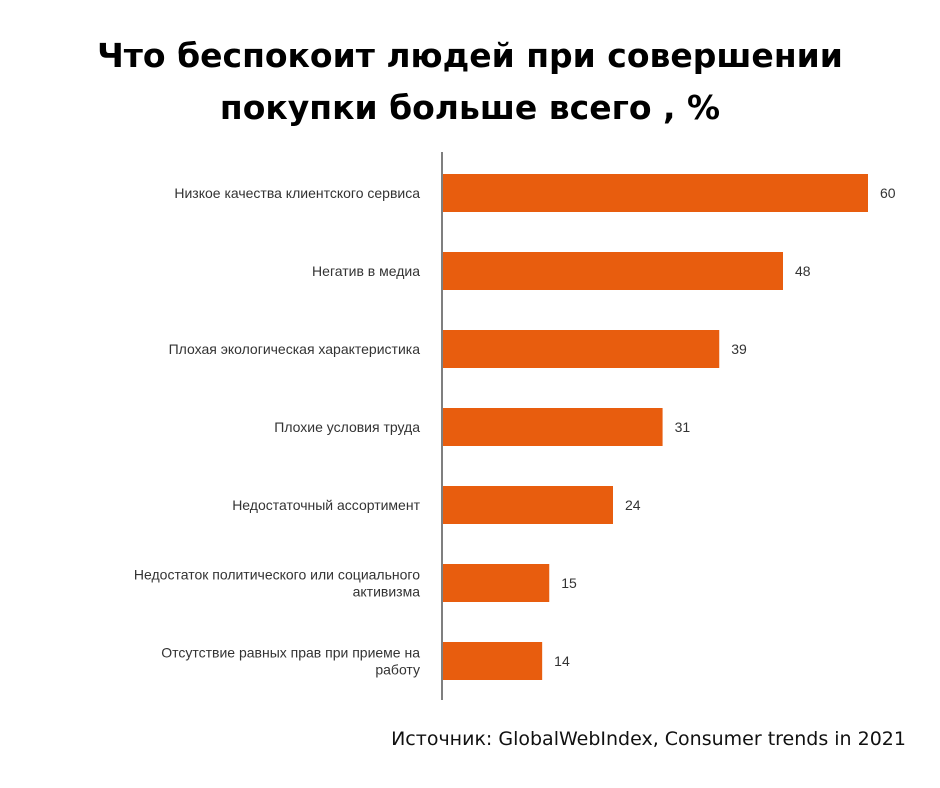  Describe the element at coordinates (295, 349) in the screenshot. I see `category-label-3: Плохая экологическая характеристика` at that location.